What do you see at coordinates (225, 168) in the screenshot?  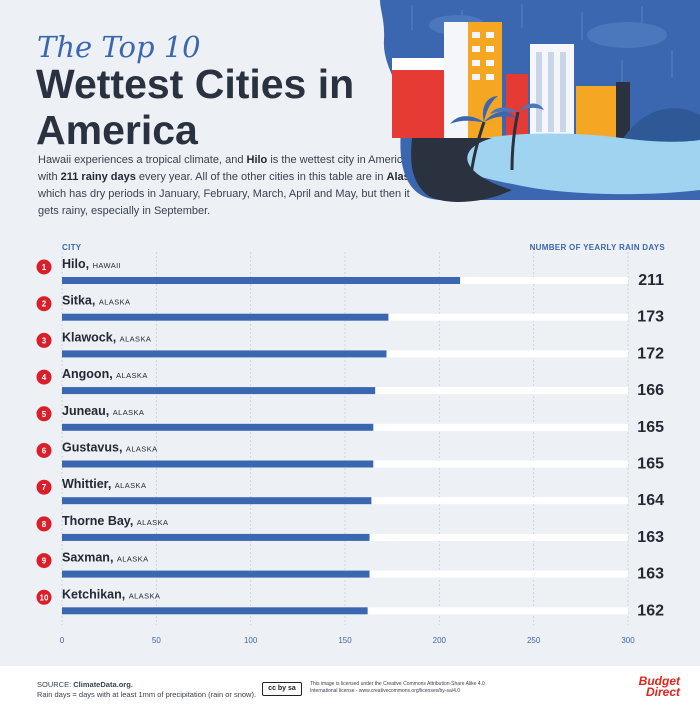 I see `intro-text-2: is the wettest city in America, with` at bounding box center [225, 168].